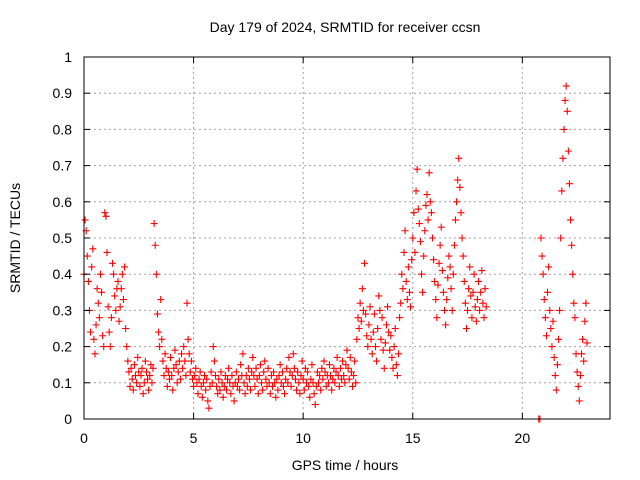  I want to click on y-tick-label: 0.1, so click(63, 383).